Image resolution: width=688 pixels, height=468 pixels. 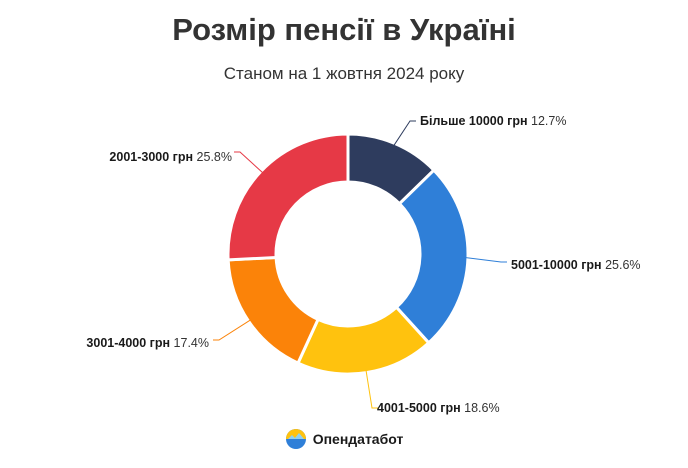 What do you see at coordinates (344, 29) in the screenshot?
I see `chart-title: Розмір пенсії в Україні` at bounding box center [344, 29].